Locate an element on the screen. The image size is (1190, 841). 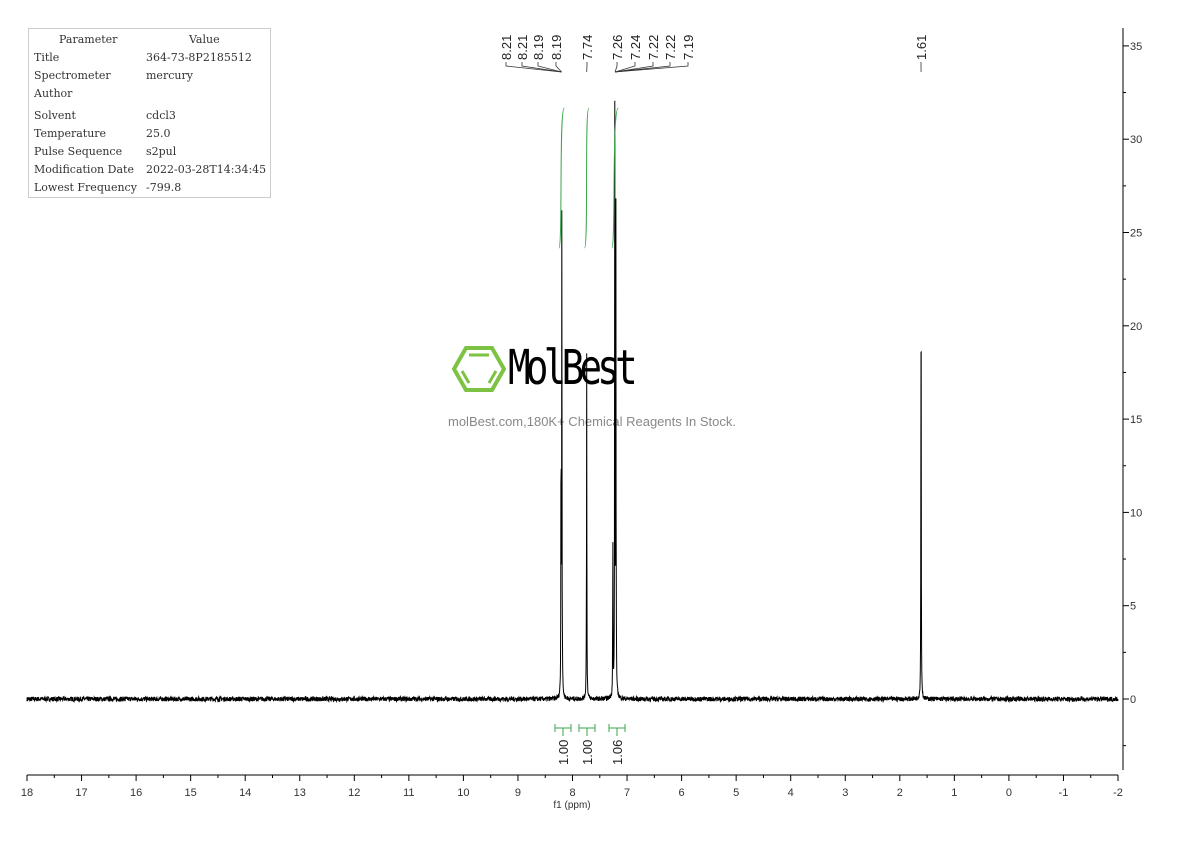
param-value: 2022-03-28T14:34:45 is located at coordinates (206, 169).